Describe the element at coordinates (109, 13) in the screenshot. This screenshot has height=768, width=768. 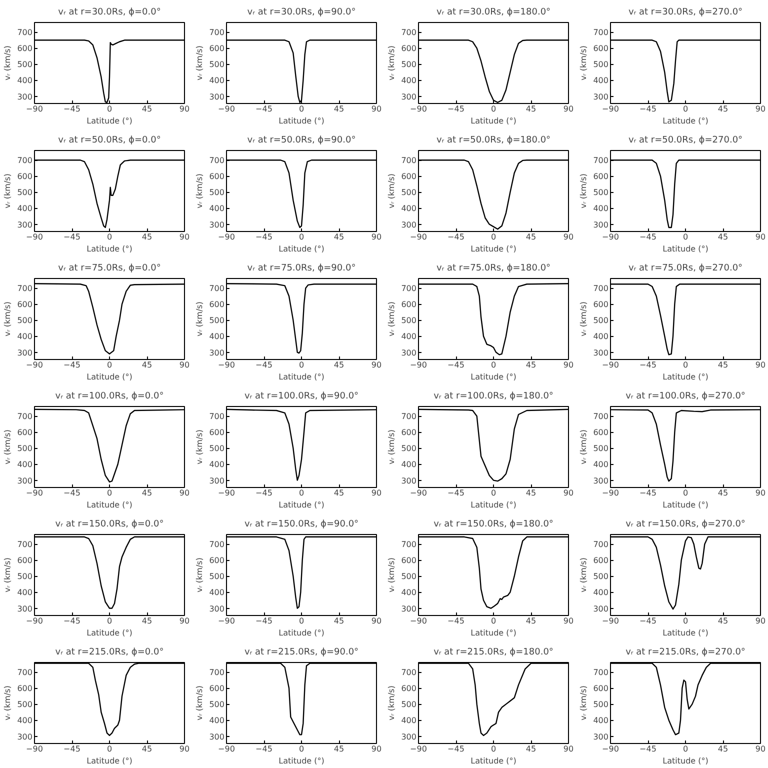
I see `chart-title: vᵣ at r=30.0Rs, ϕ=0.0°` at that location.